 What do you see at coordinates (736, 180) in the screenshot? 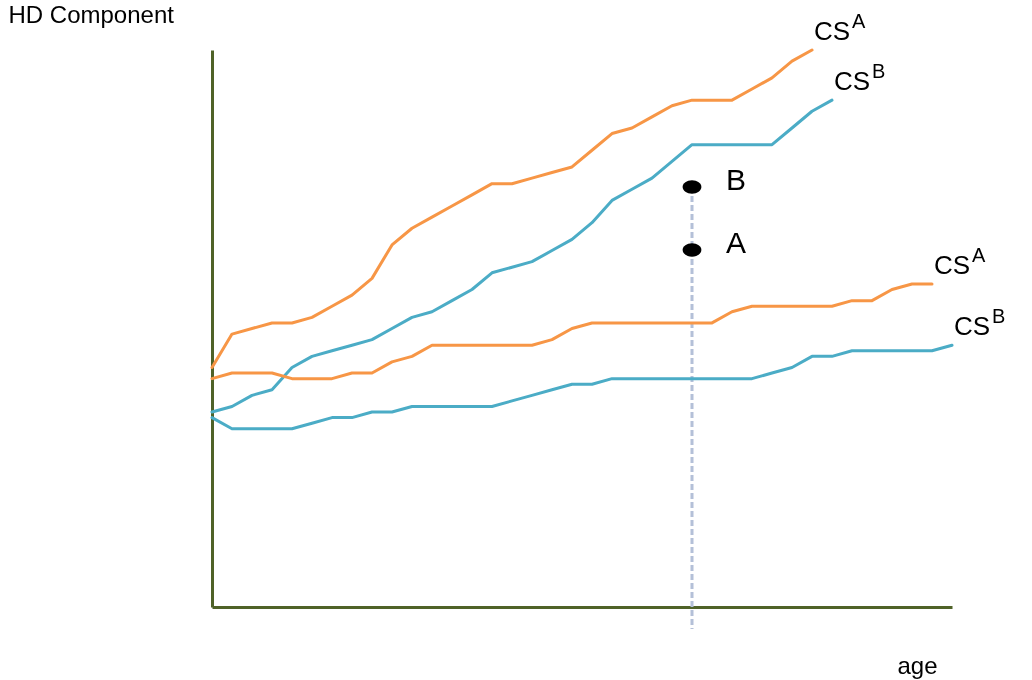
I see `series-label: B` at bounding box center [736, 180].